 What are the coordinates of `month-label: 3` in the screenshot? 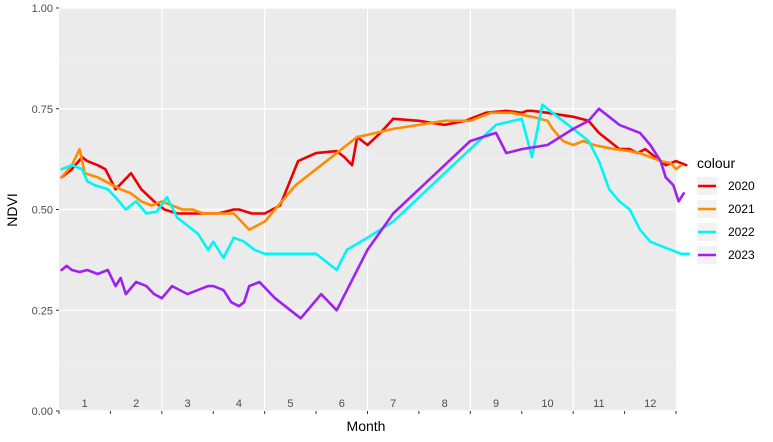 It's located at (187, 404).